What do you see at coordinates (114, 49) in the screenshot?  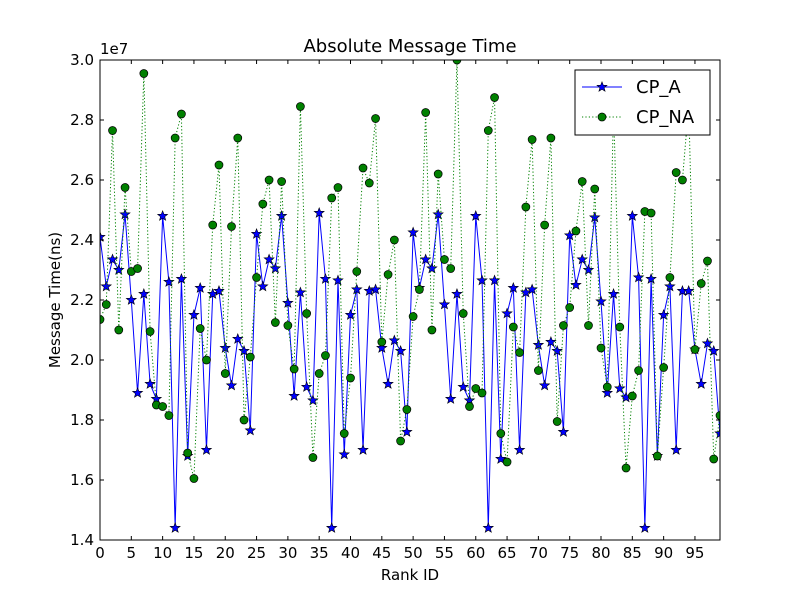 I see `y-offset-label: 1e7` at bounding box center [114, 49].